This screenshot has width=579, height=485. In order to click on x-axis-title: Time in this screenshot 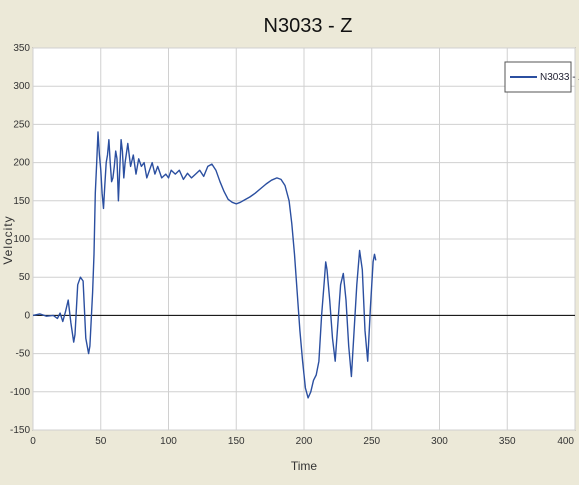, I will do `click(304, 466)`.